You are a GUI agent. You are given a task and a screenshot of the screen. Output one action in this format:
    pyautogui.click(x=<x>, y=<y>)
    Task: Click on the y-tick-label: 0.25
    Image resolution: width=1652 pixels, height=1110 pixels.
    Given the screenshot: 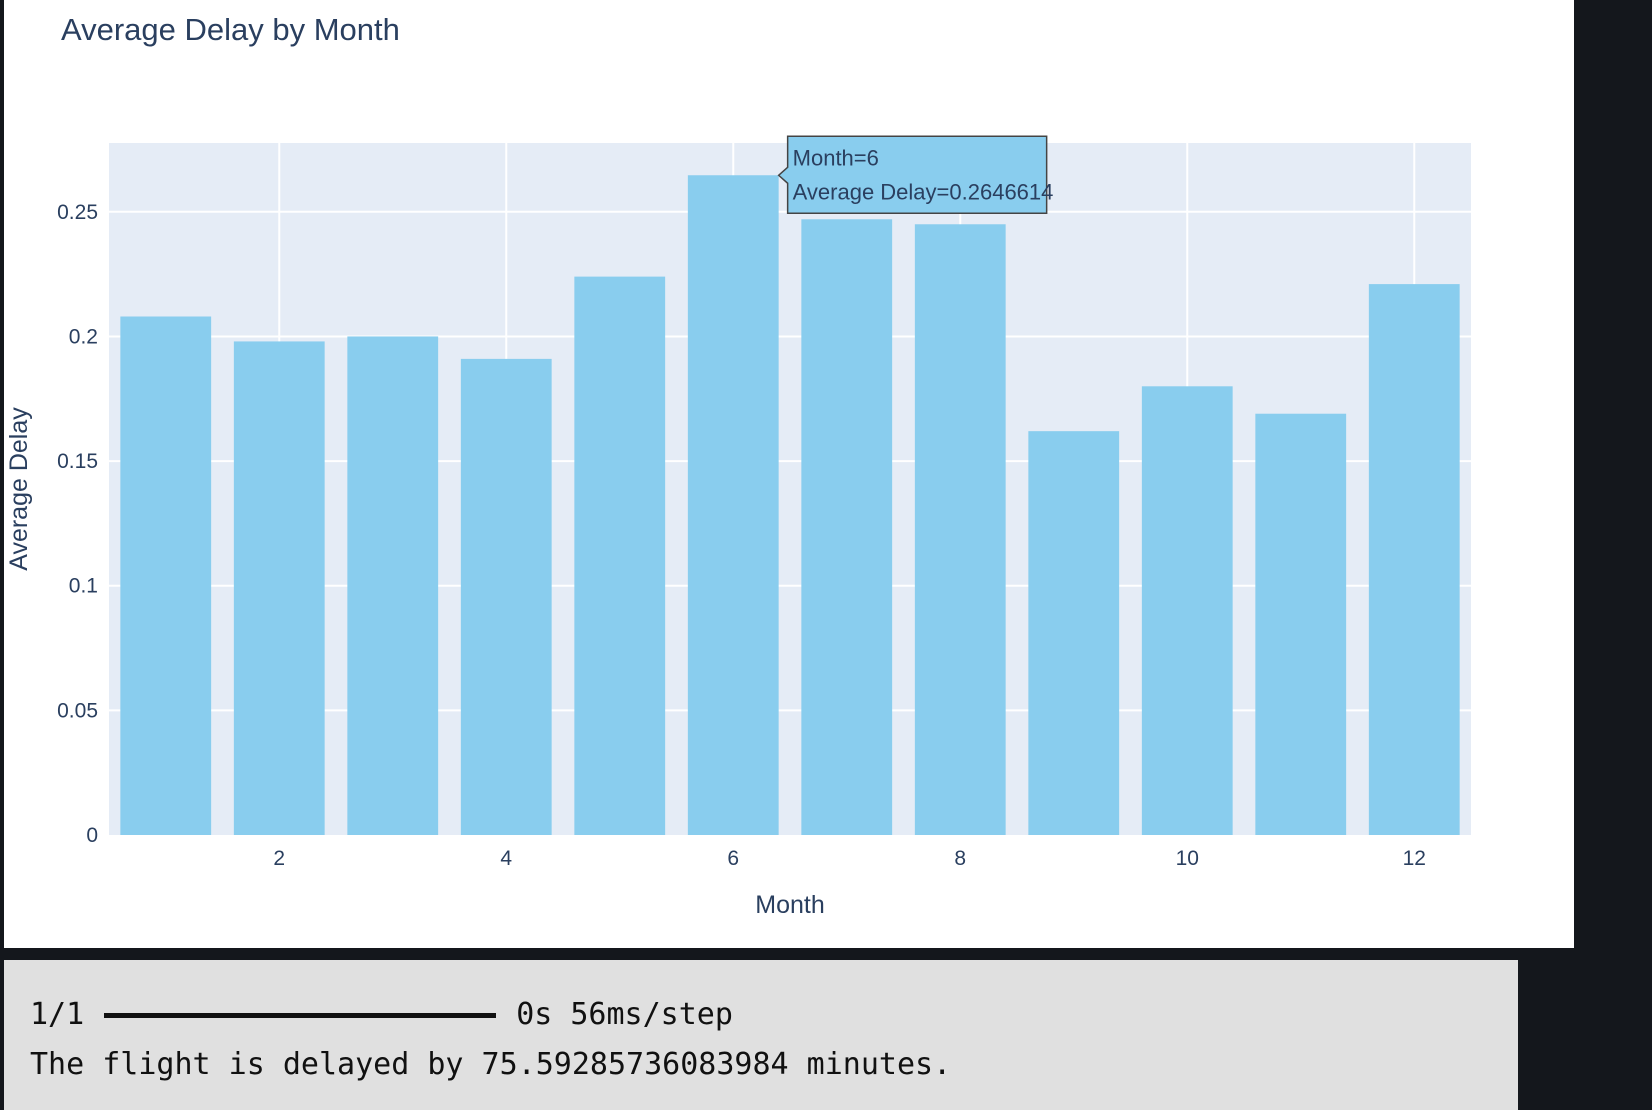 What is the action you would take?
    pyautogui.click(x=77, y=212)
    